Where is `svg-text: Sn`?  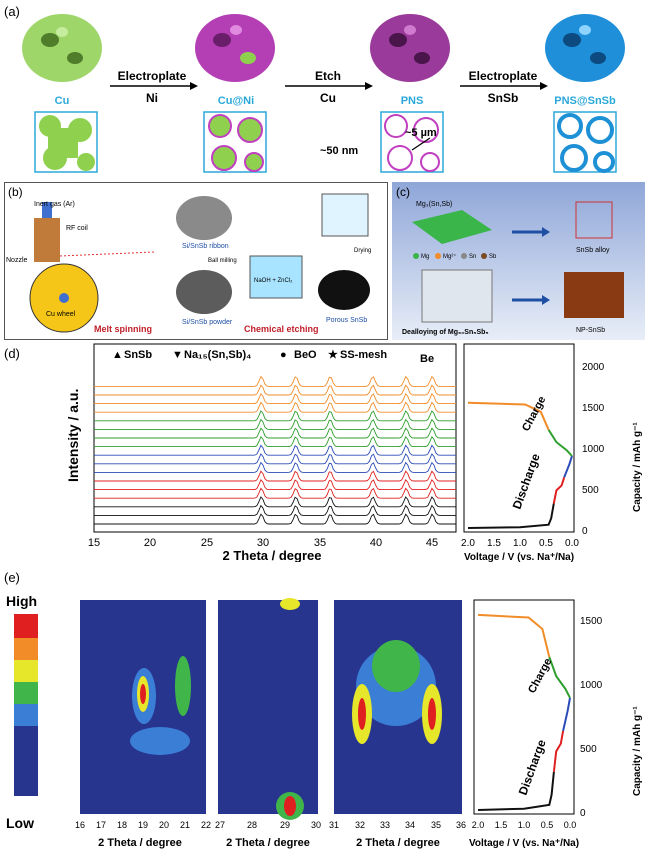
svg-text: Sn is located at coordinates (472, 257).